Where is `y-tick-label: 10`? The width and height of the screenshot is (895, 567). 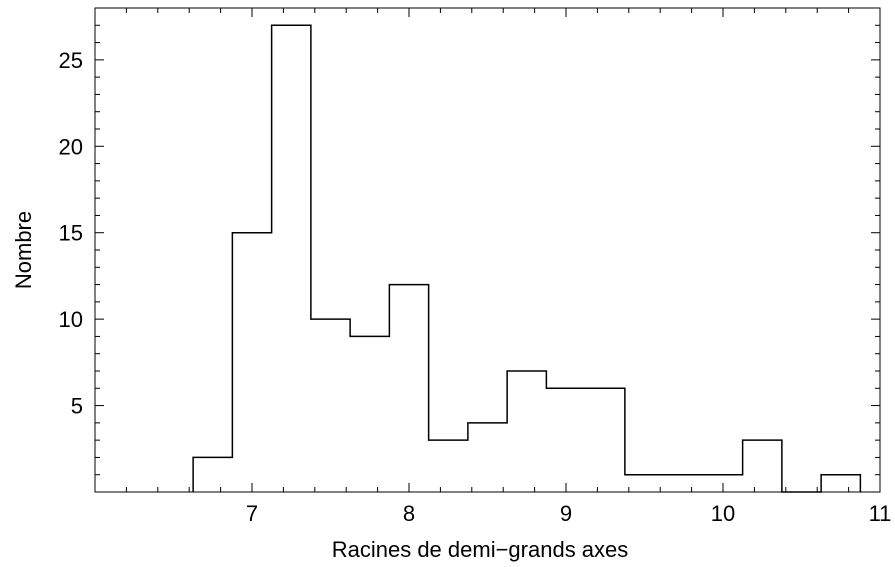 y-tick-label: 10 is located at coordinates (71, 319).